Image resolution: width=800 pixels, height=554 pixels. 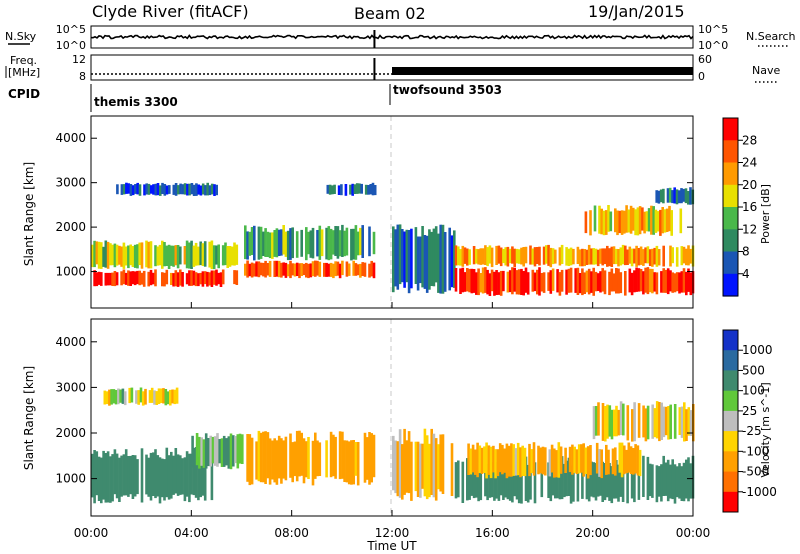 I want to click on nsearch-label: N.Search, so click(x=771, y=36).